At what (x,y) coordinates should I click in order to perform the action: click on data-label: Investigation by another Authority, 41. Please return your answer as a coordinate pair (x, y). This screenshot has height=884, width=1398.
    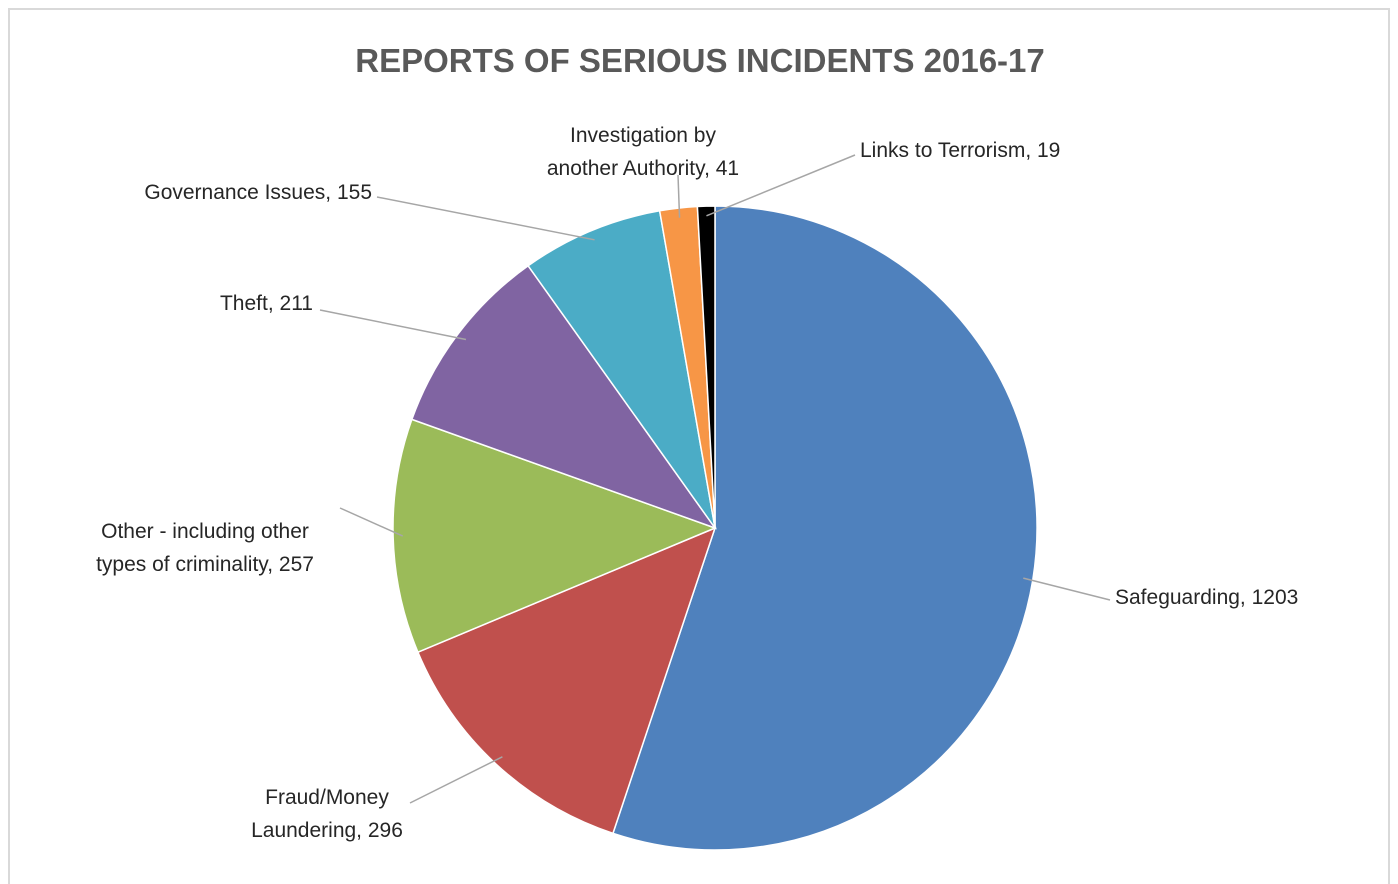
    Looking at the image, I should click on (643, 152).